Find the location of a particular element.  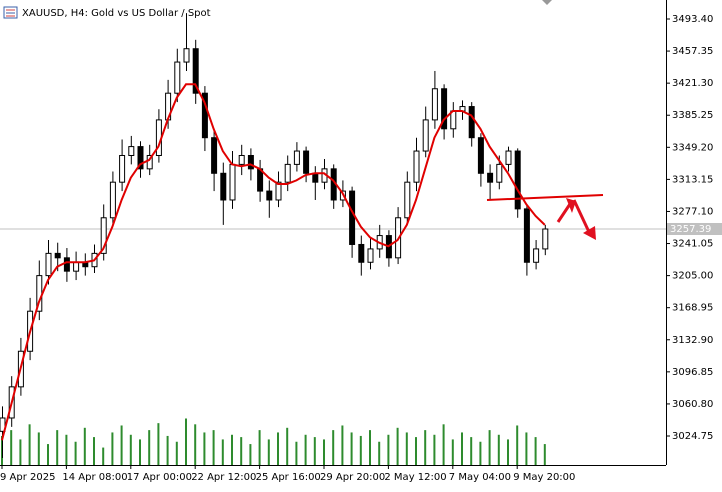

x-tick-label: 22 Apr 12:00 is located at coordinates (223, 477).